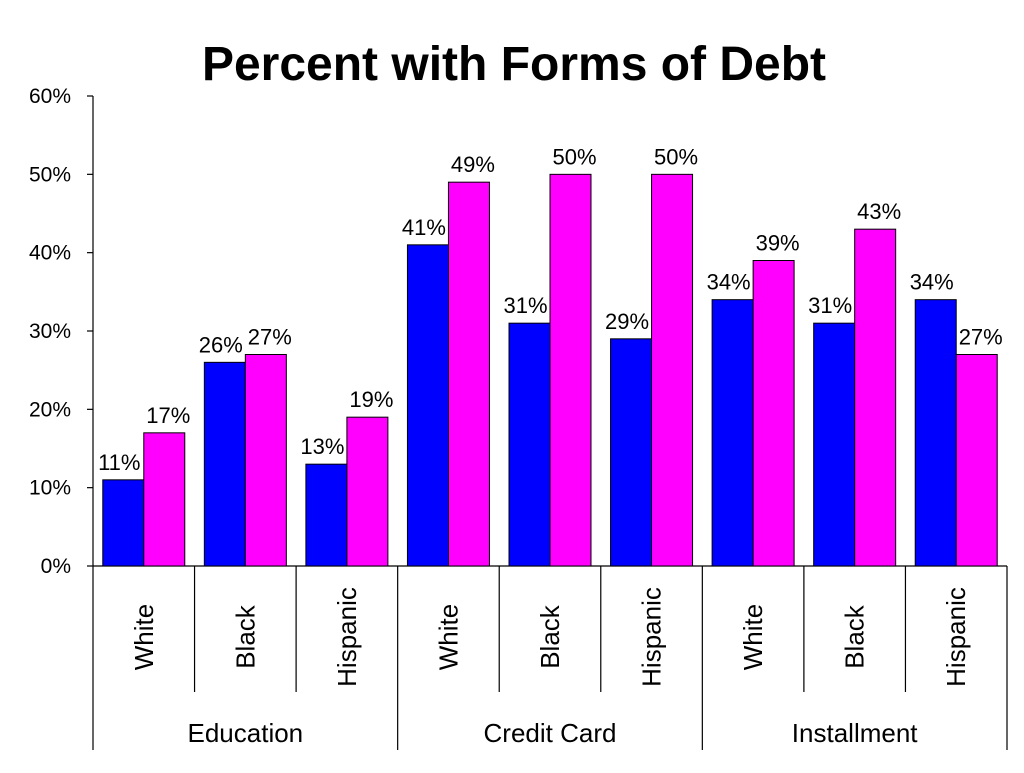  I want to click on y-tick-label: 0%, so click(56, 566).